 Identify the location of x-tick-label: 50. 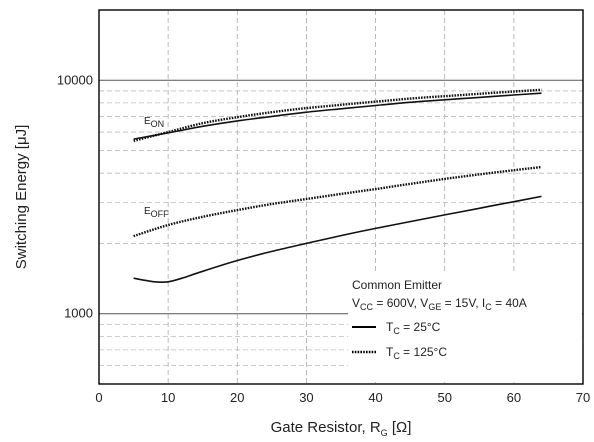
(444, 397).